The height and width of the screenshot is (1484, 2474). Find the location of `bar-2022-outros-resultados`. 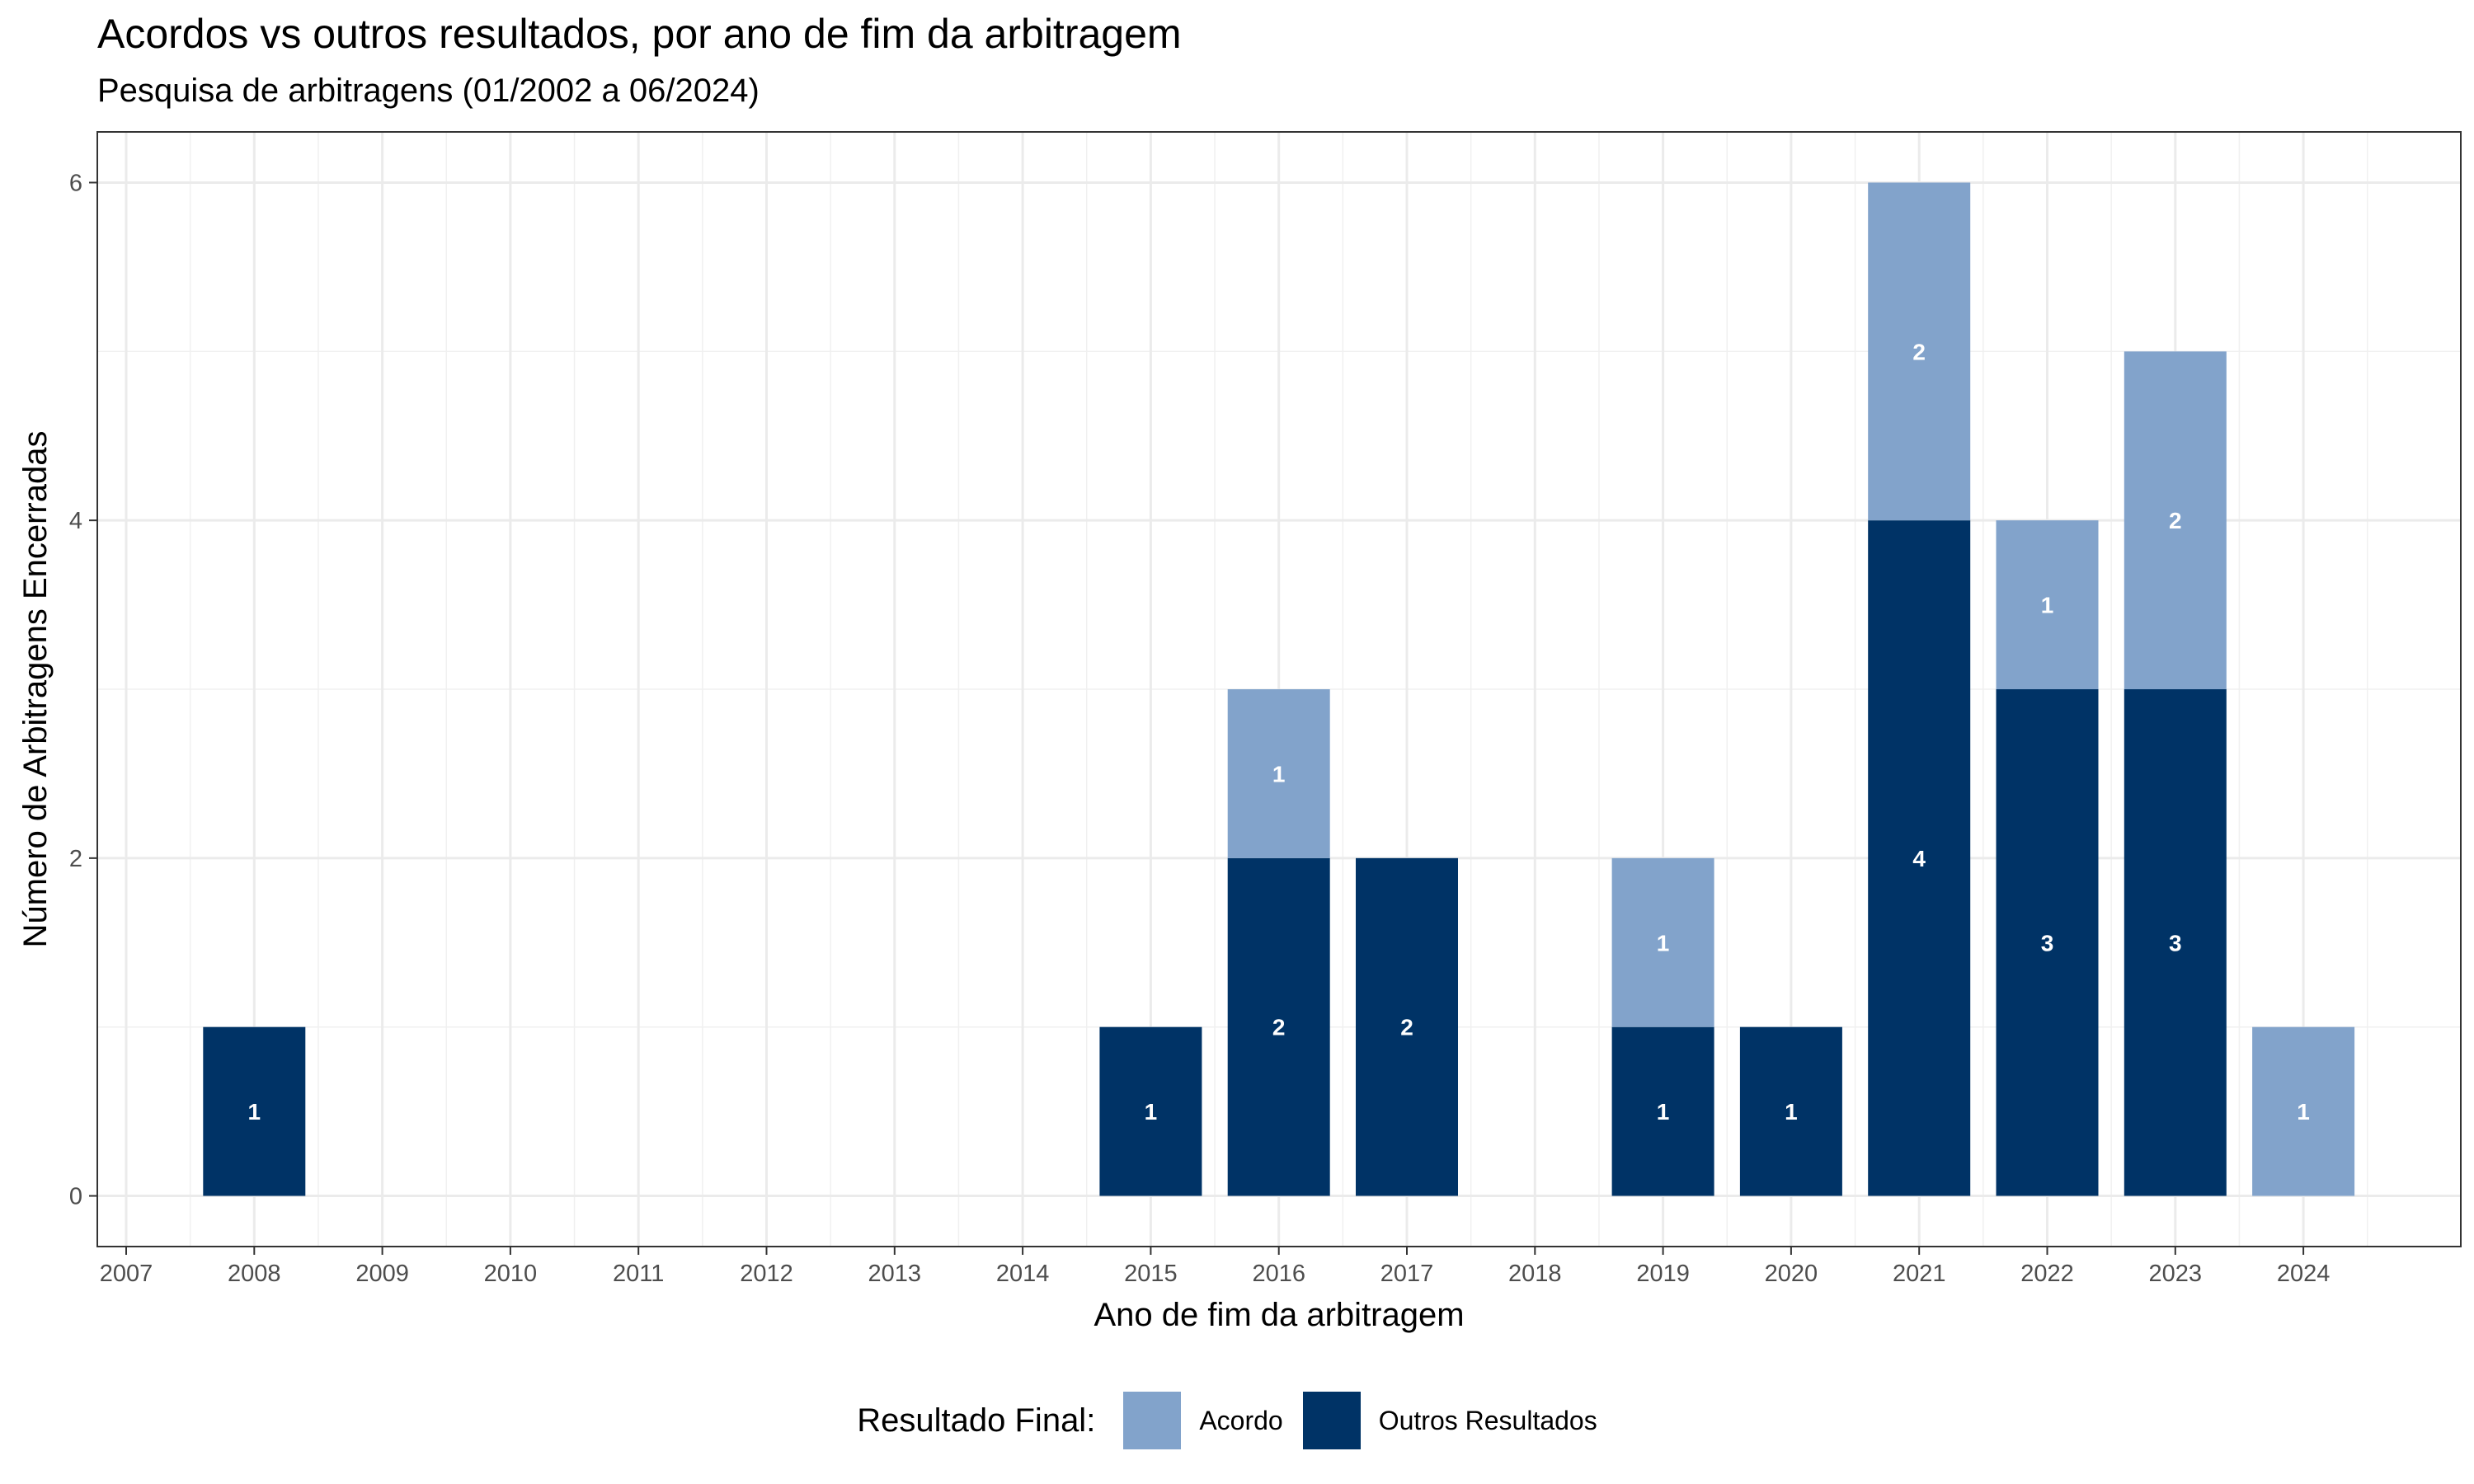

bar-2022-outros-resultados is located at coordinates (2047, 942).